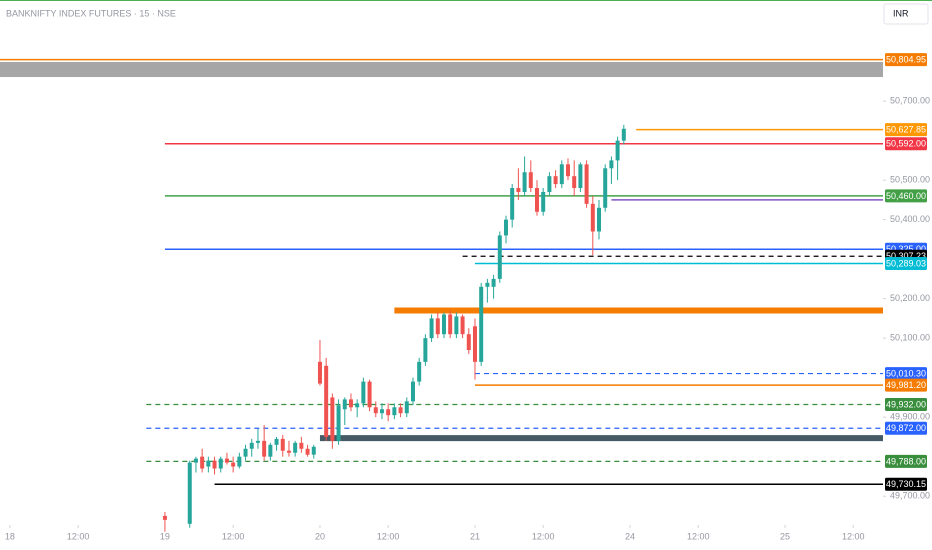 Image resolution: width=932 pixels, height=550 pixels. What do you see at coordinates (910, 417) in the screenshot?
I see `y-tick-label: 49,900.00` at bounding box center [910, 417].